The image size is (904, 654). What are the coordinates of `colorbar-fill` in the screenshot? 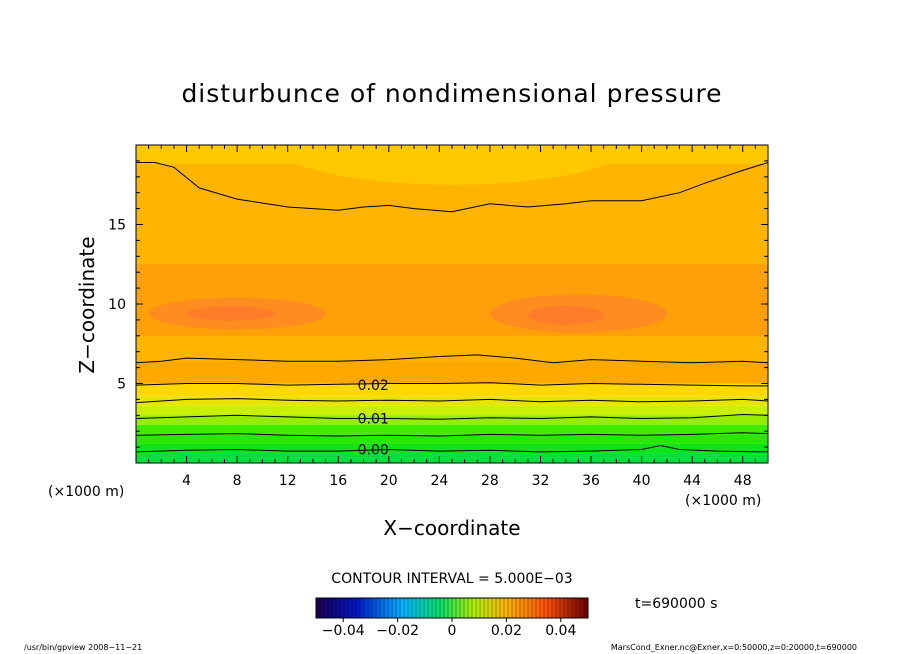 It's located at (452, 608).